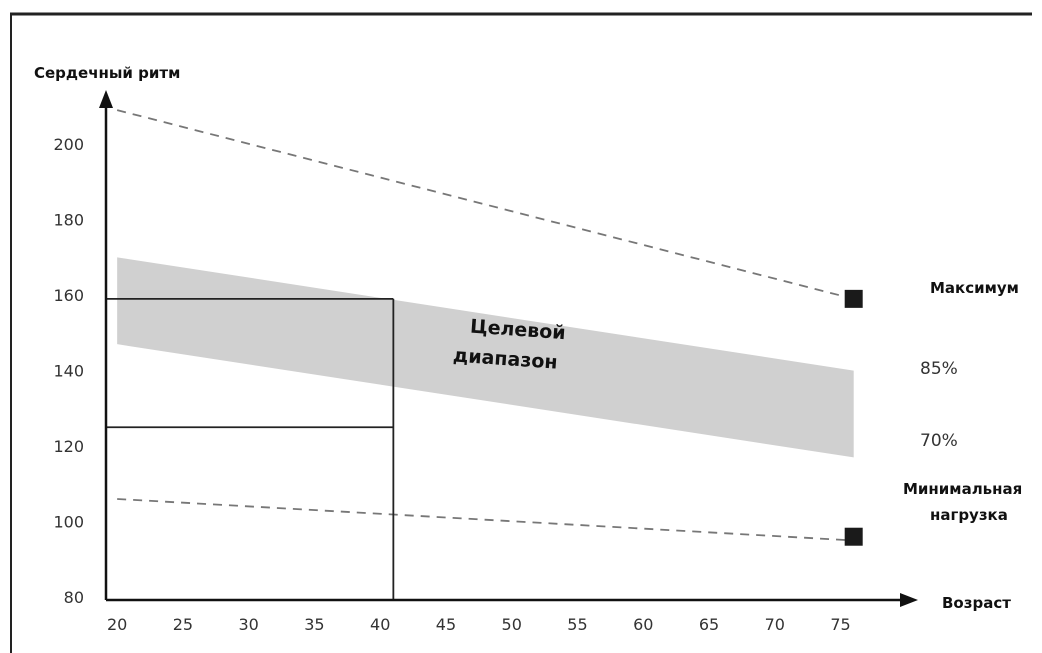 The width and height of the screenshot is (1042, 653). What do you see at coordinates (380, 624) in the screenshot?
I see `x-tick-label: 40` at bounding box center [380, 624].